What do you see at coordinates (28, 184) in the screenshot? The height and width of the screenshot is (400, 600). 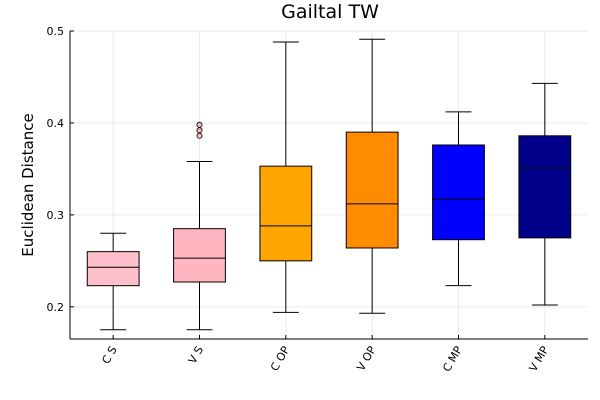 I see `y-axis-label: Euclidean Distance` at bounding box center [28, 184].